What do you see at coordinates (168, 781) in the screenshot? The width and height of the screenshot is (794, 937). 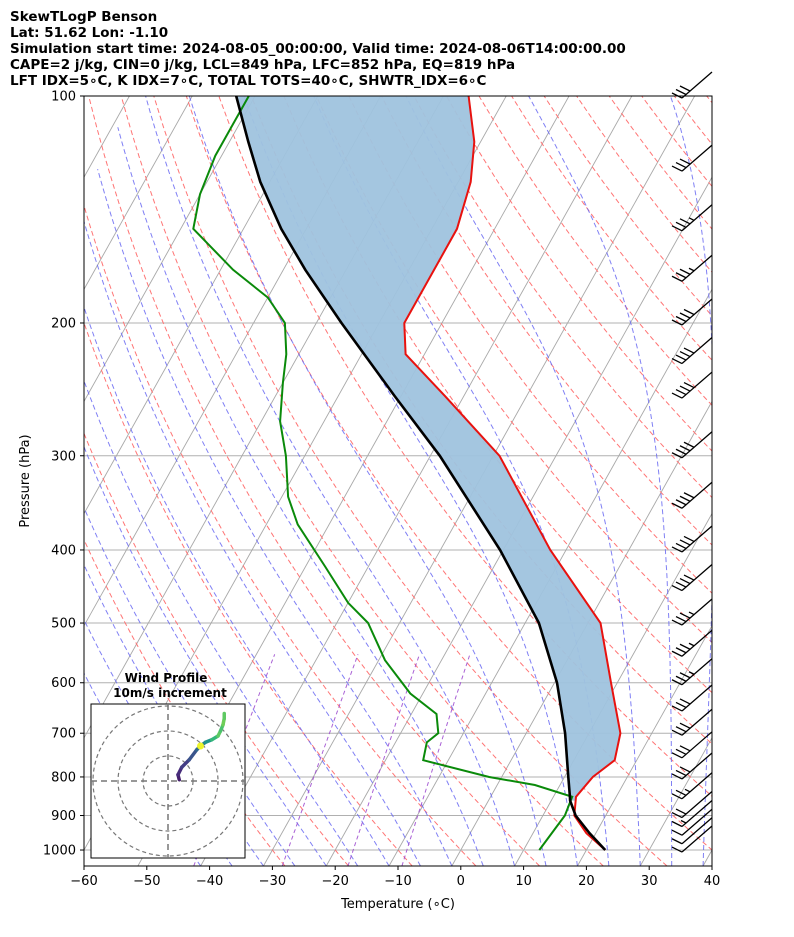 I see `hodograph-plot` at bounding box center [168, 781].